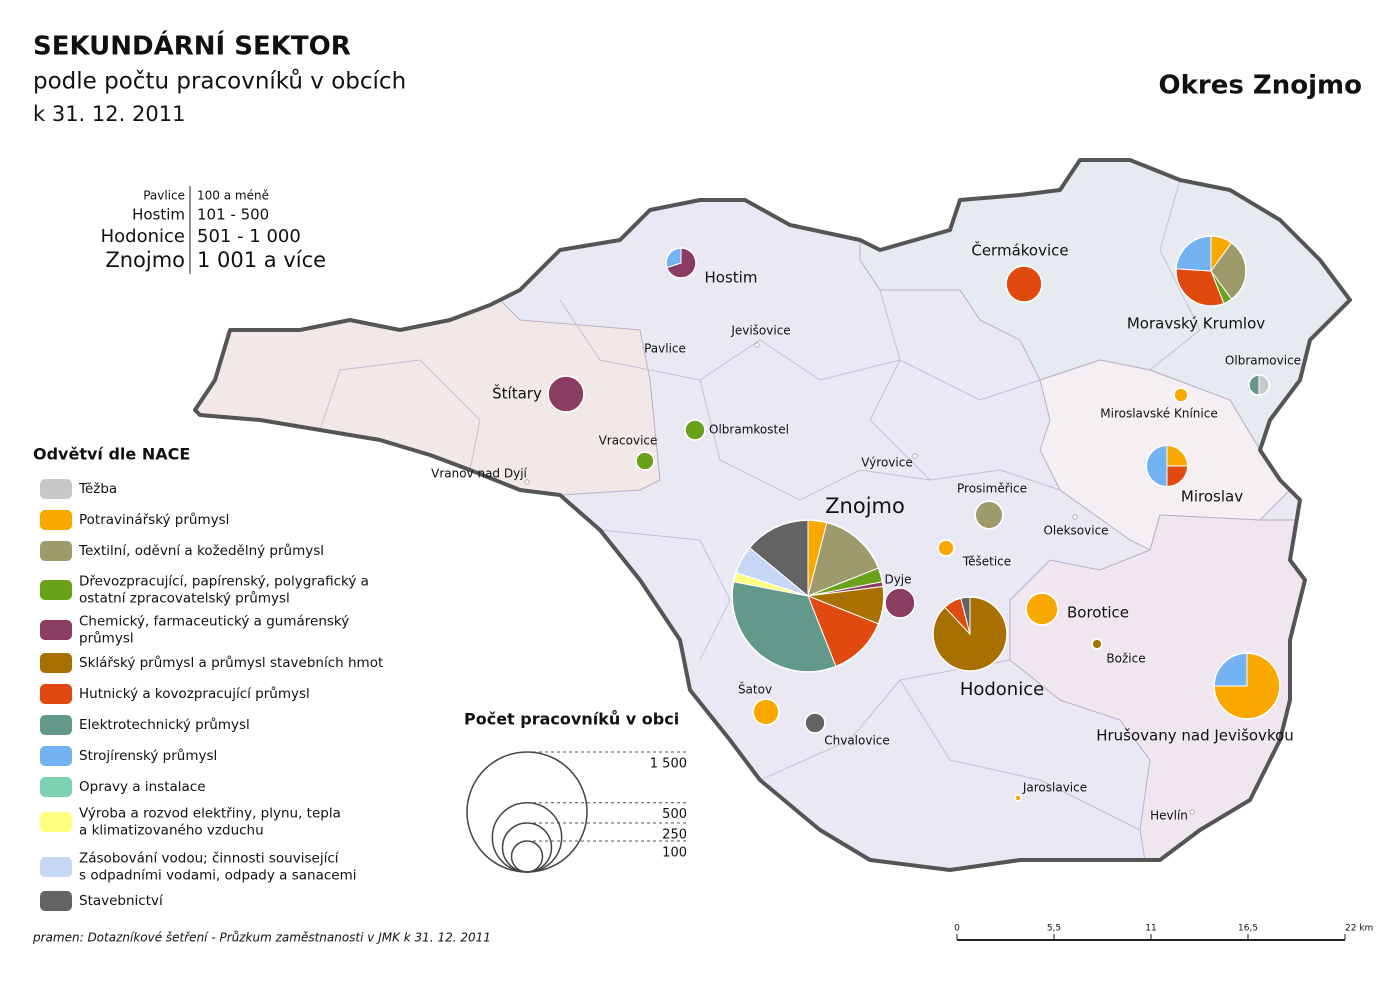  I want to click on size-sample: Znojmo, so click(145, 260).